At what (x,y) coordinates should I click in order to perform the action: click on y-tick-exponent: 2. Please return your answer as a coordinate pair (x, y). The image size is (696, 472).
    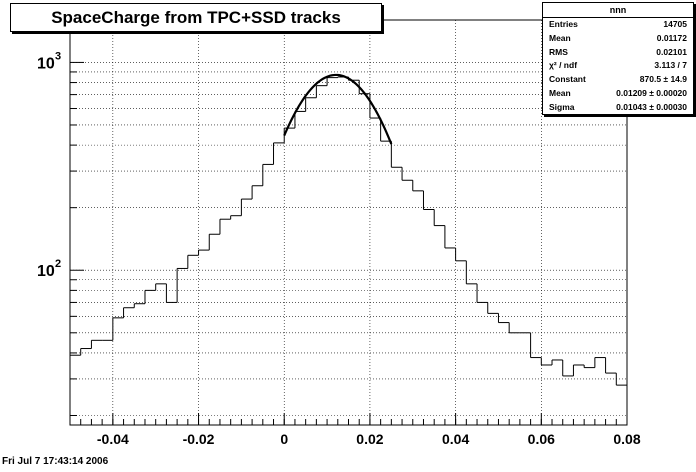
    Looking at the image, I should click on (58, 264).